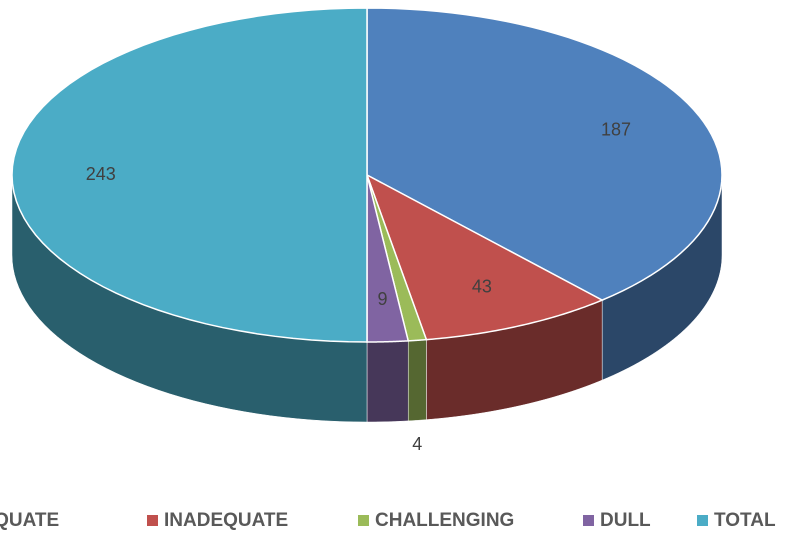 The image size is (792, 538). What do you see at coordinates (625, 520) in the screenshot?
I see `legend-label: DULL` at bounding box center [625, 520].